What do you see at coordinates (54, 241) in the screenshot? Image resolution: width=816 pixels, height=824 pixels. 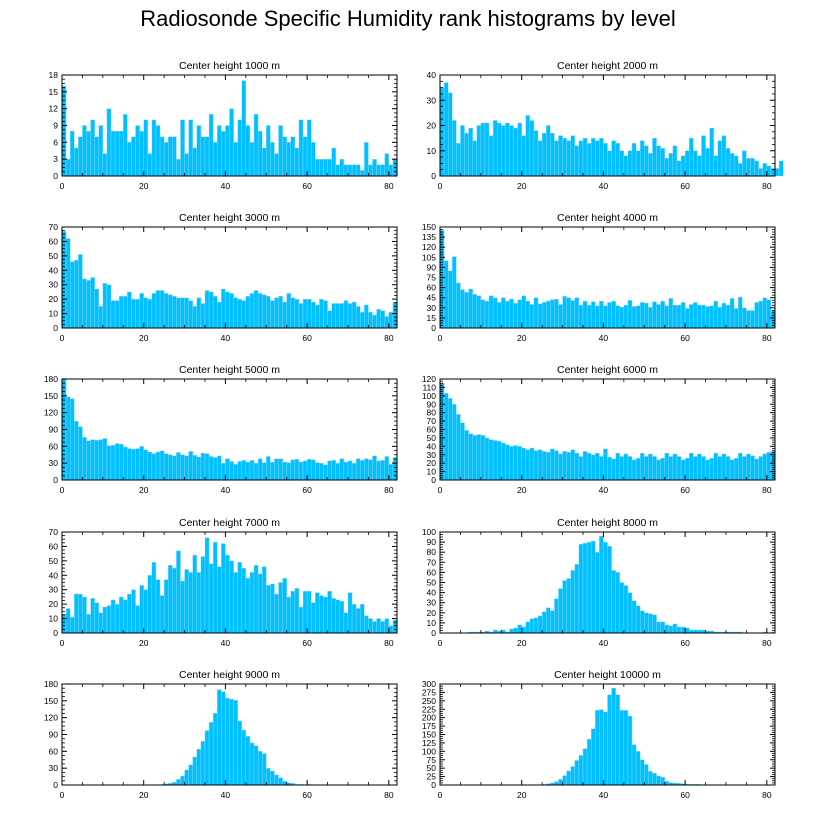 I see `y-tick-label: 60` at bounding box center [54, 241].